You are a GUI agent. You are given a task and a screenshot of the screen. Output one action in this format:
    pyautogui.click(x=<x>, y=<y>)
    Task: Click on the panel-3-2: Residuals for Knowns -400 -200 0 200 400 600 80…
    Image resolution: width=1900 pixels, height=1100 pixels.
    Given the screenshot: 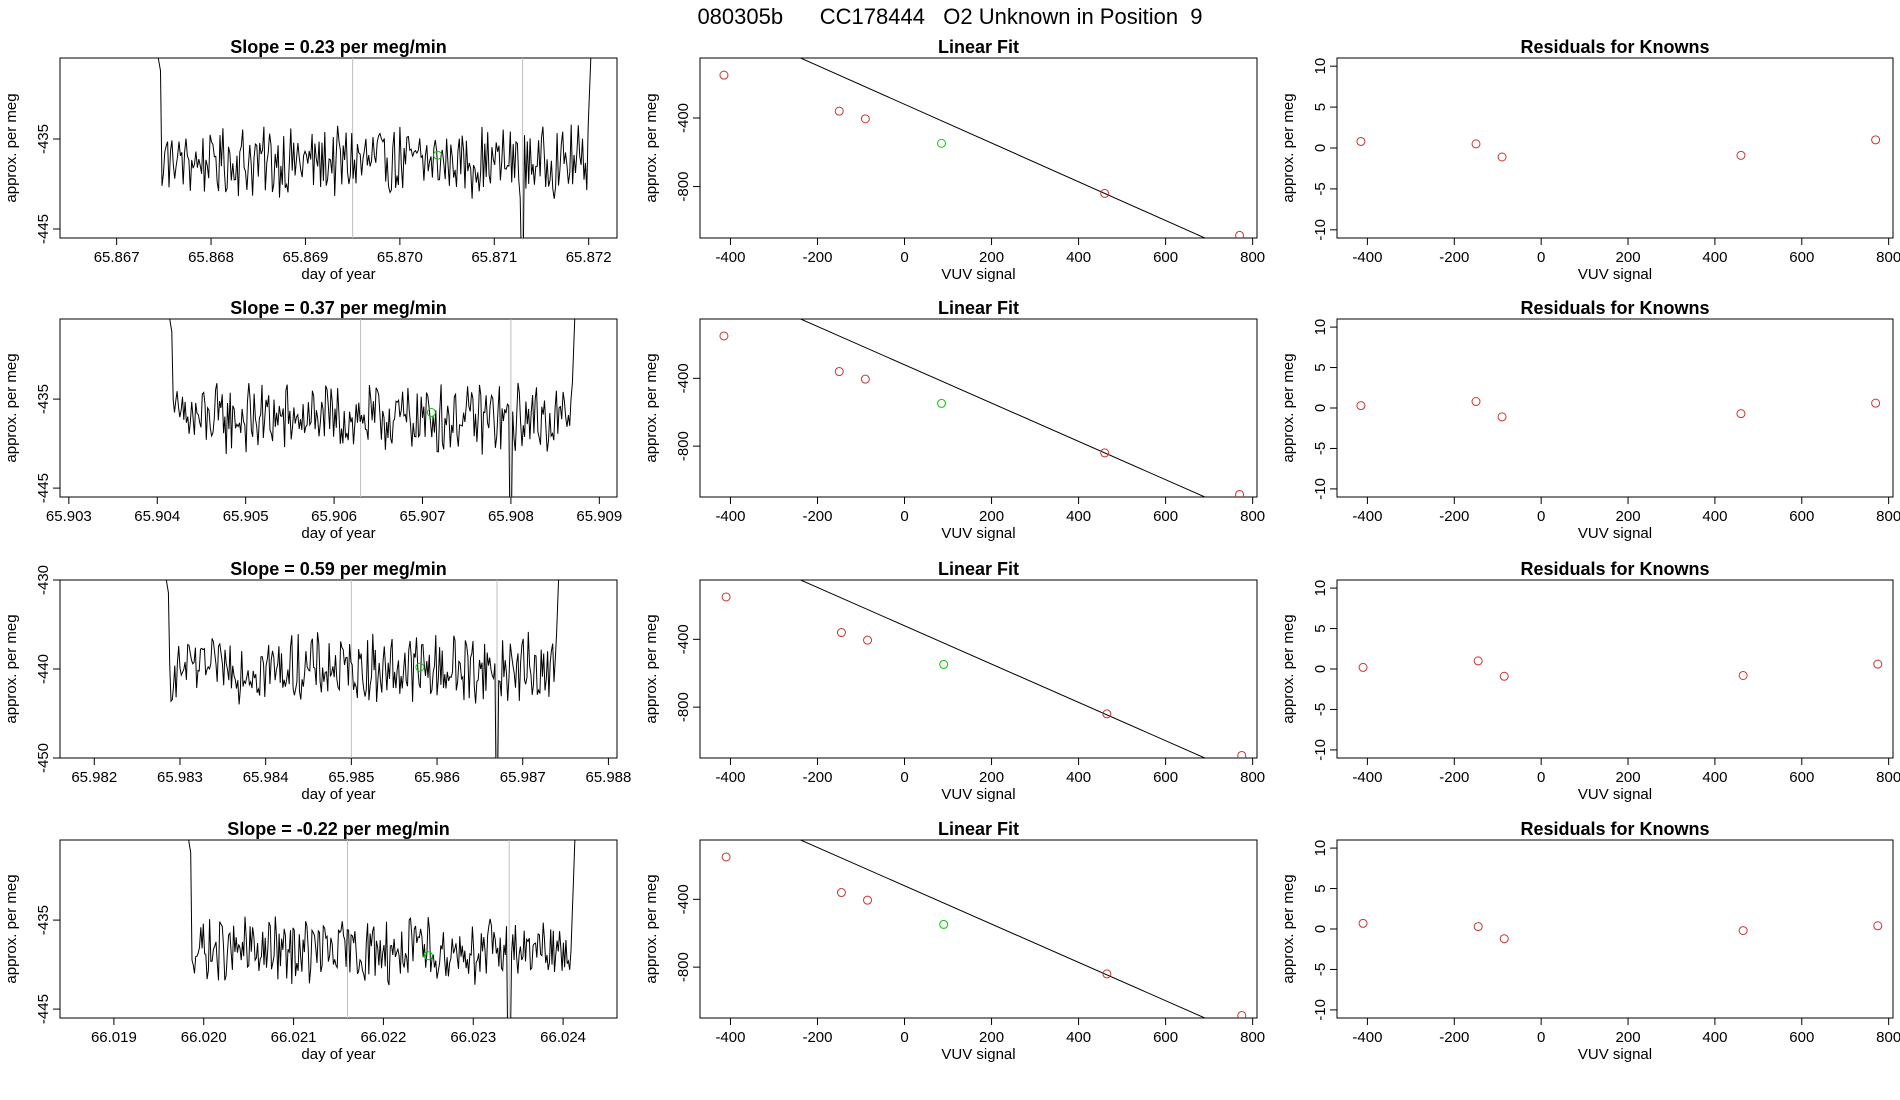 What is the action you would take?
    pyautogui.click(x=1590, y=941)
    